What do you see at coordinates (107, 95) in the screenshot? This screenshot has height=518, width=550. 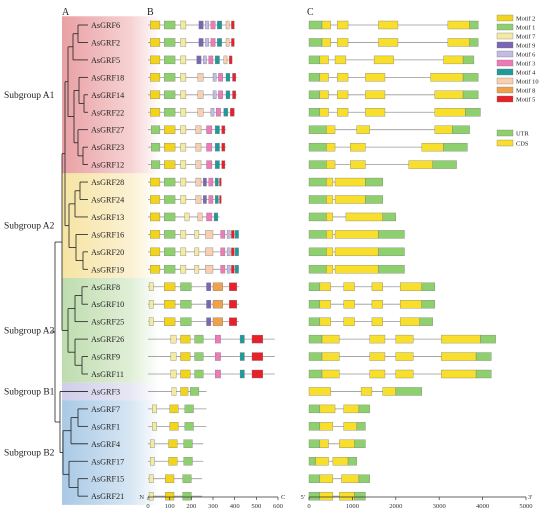 I see `gene-label: AsGRF14` at bounding box center [107, 95].